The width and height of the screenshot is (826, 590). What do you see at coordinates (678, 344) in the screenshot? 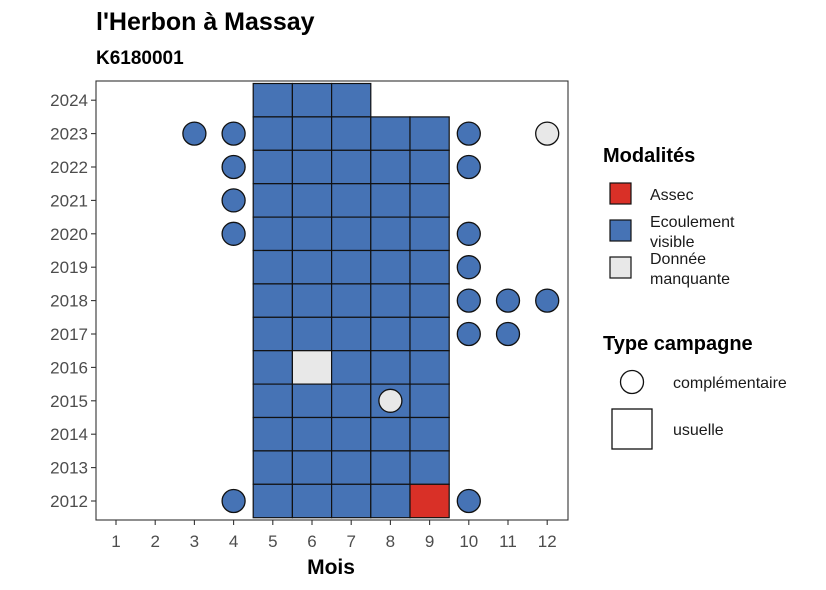
I see `legend-type-campagne-title: Type campagne` at bounding box center [678, 344].